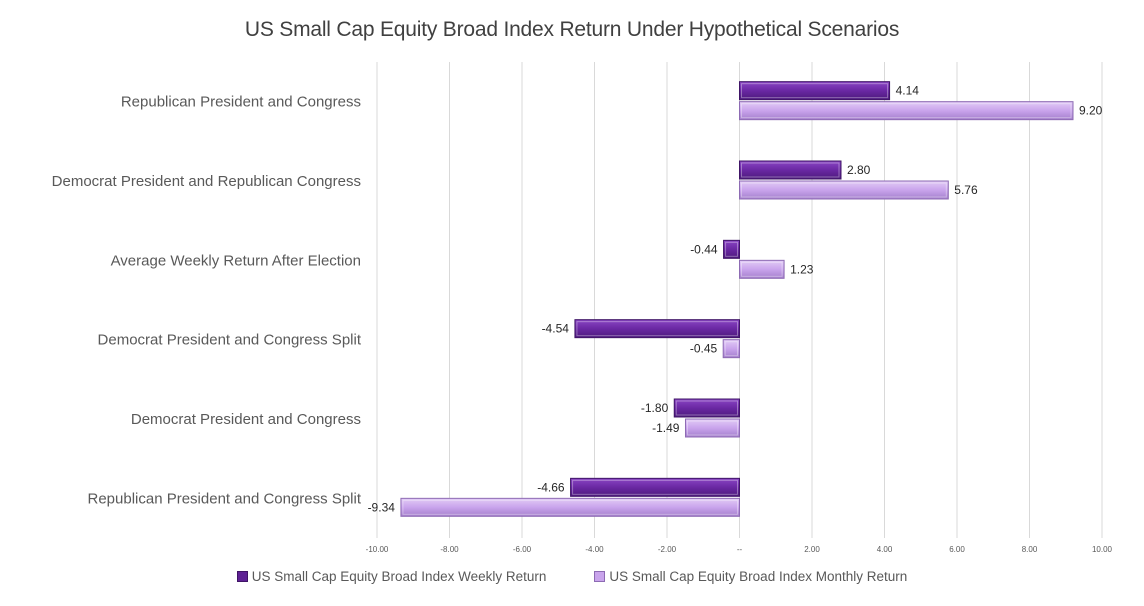 The width and height of the screenshot is (1144, 606). Describe the element at coordinates (812, 549) in the screenshot. I see `x-tick-label: 2.00` at that location.